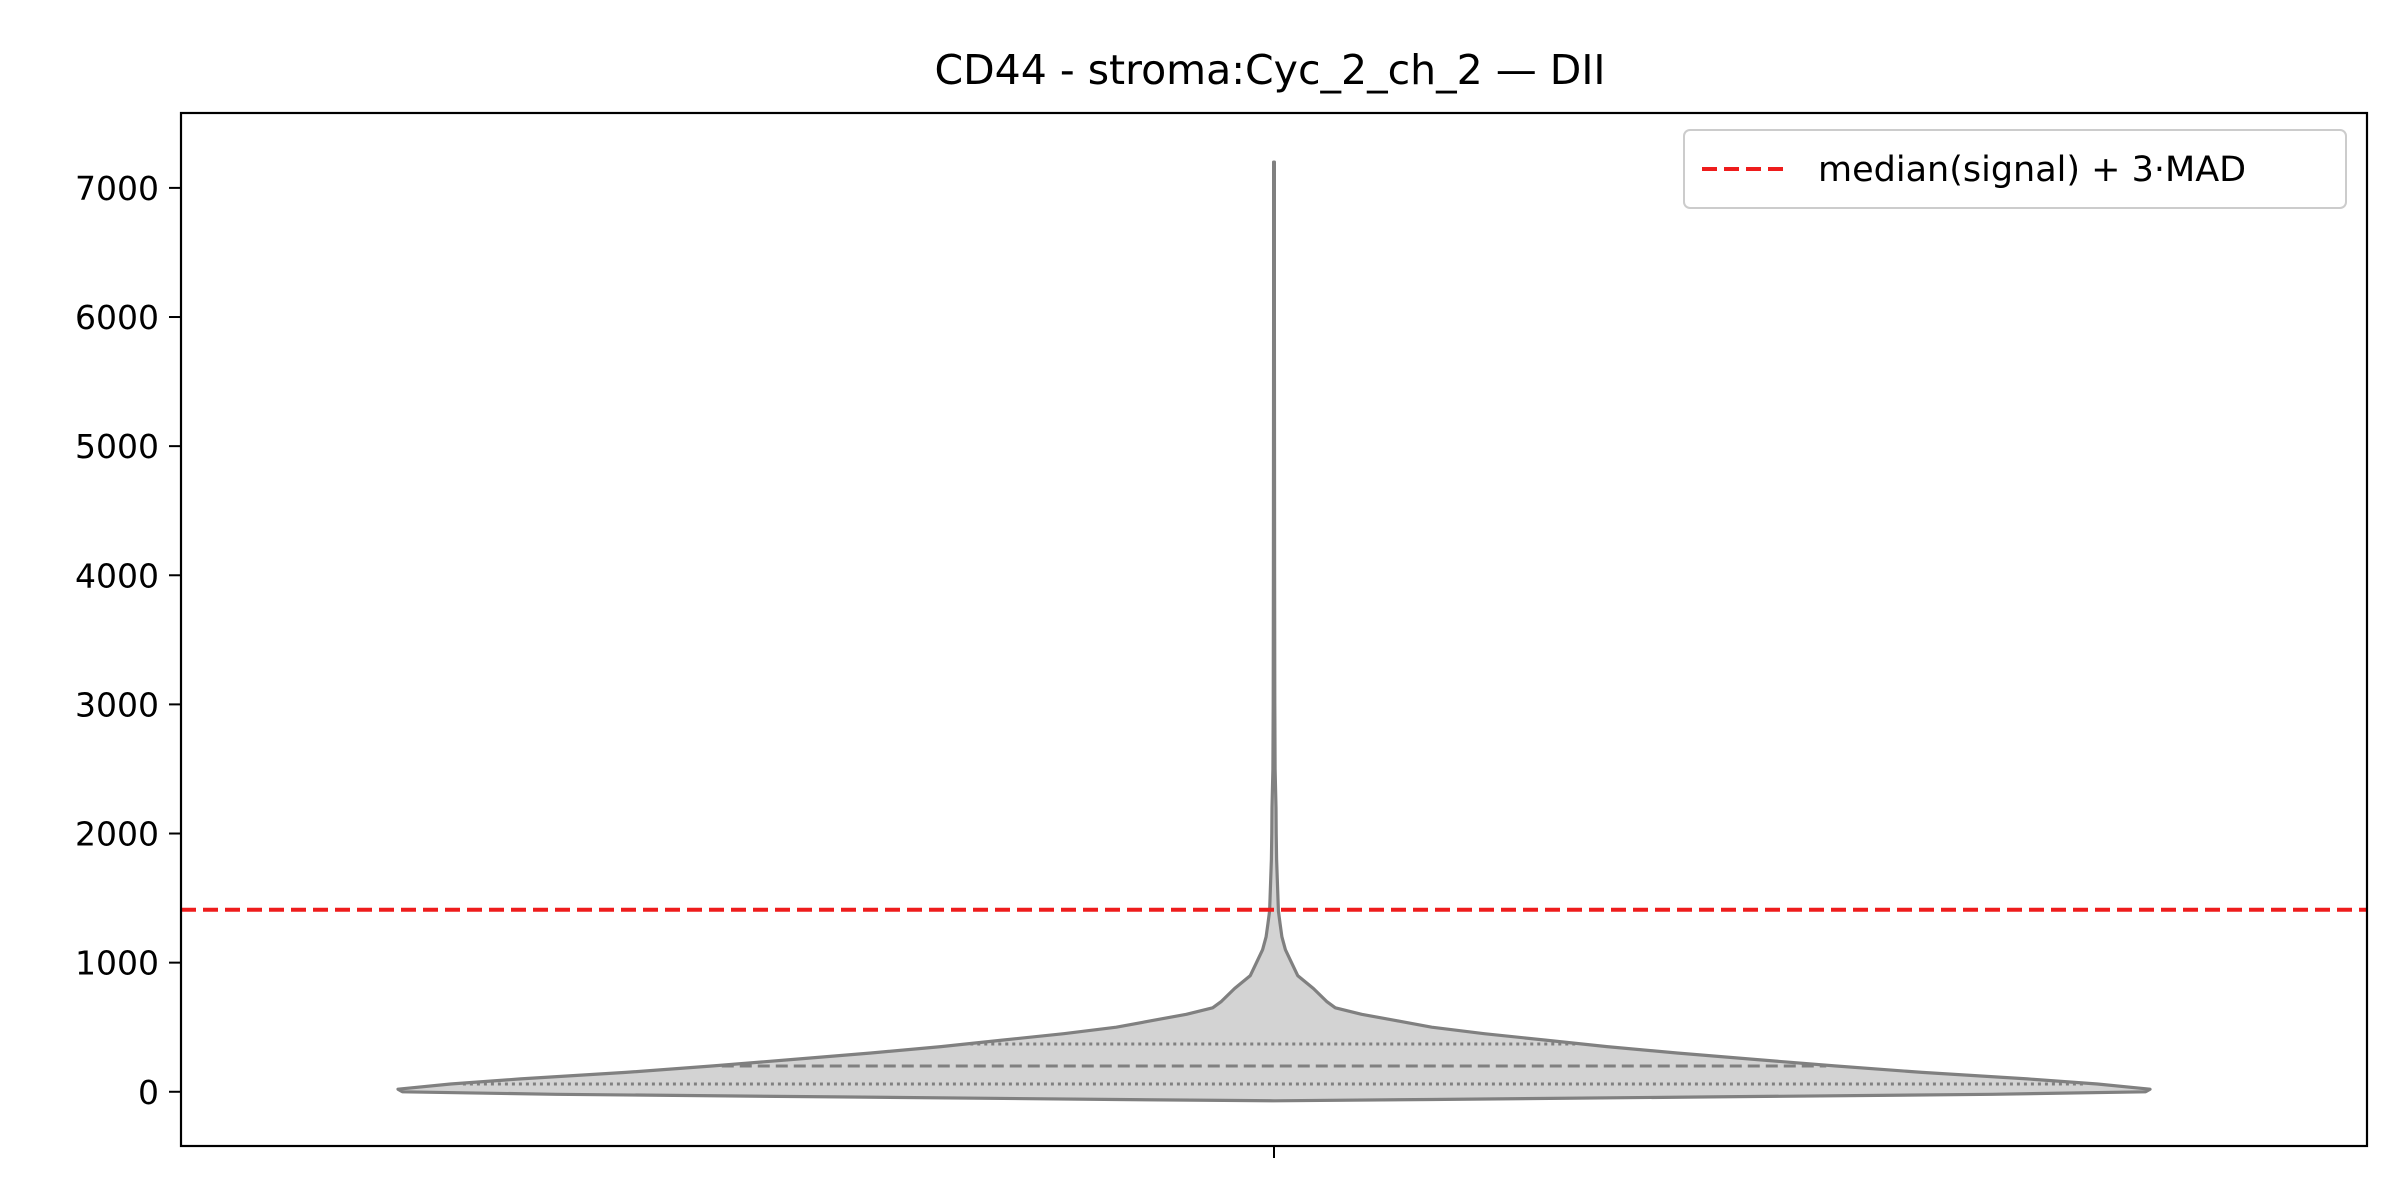 The width and height of the screenshot is (2400, 1200). I want to click on y-tick-label: 3000, so click(117, 704).